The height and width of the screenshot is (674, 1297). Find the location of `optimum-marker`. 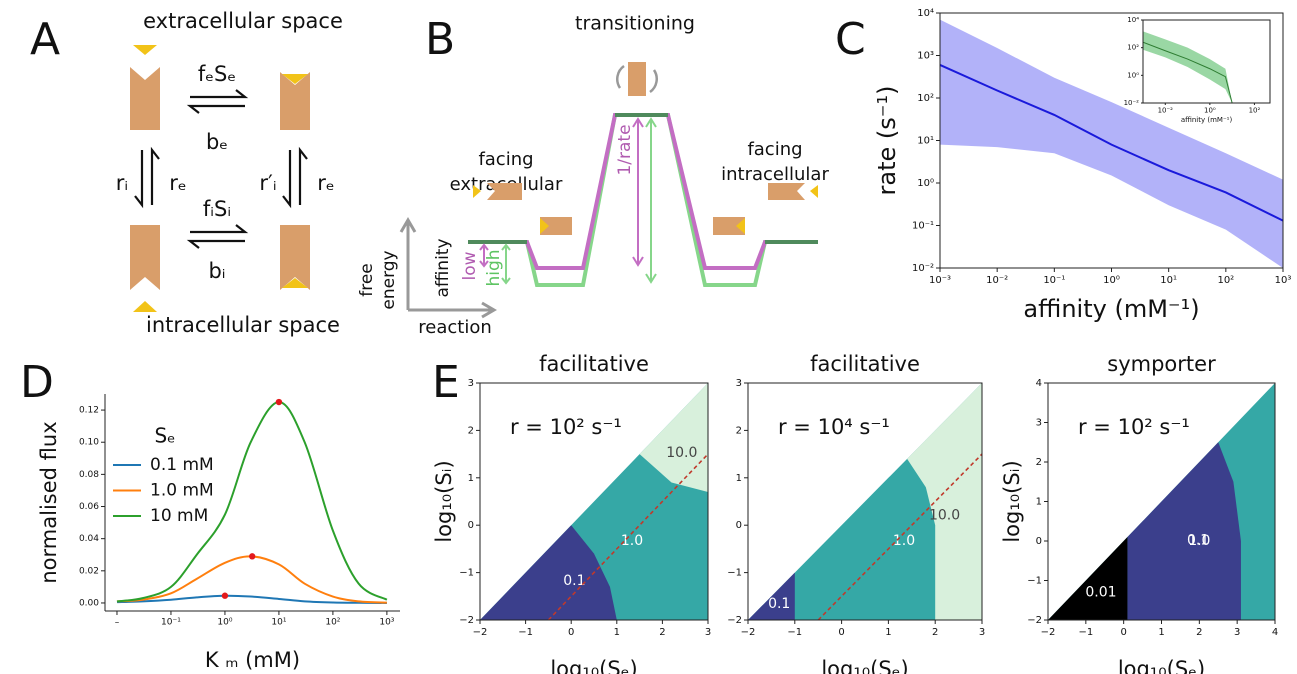

optimum-marker is located at coordinates (252, 556).